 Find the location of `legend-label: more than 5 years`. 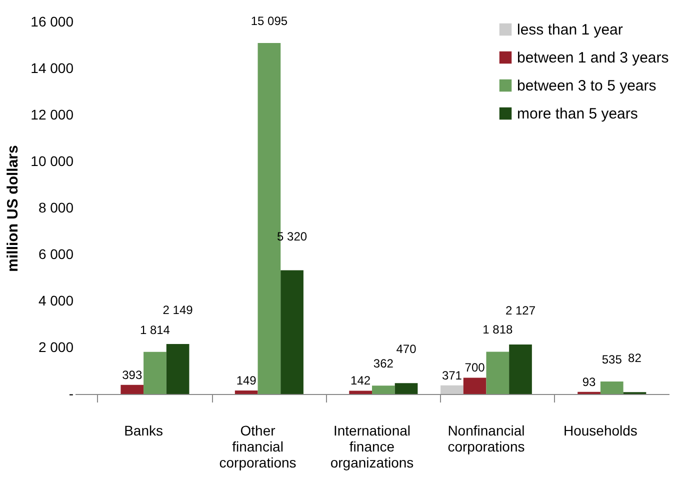

legend-label: more than 5 years is located at coordinates (577, 114).